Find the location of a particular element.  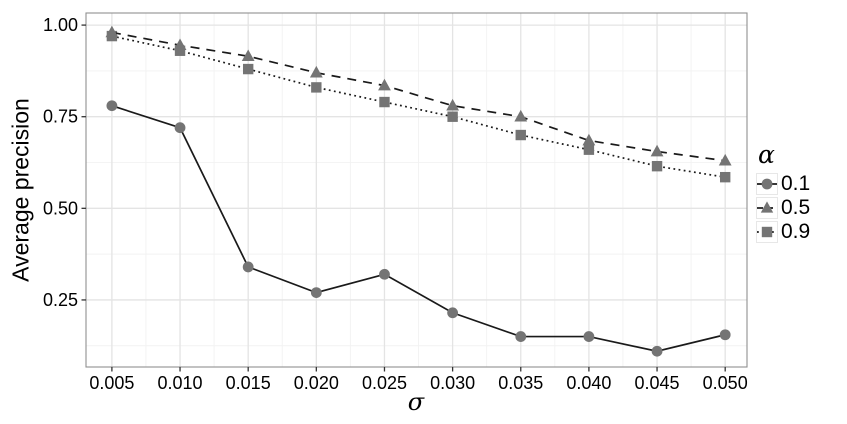

legend: α 0.1 0.5 is located at coordinates (783, 192).